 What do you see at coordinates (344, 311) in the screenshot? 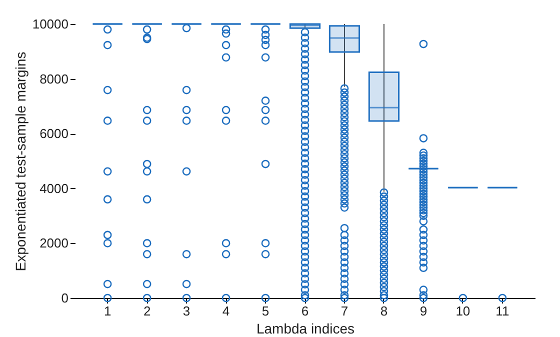
I see `x-tick-label: 7` at bounding box center [344, 311].